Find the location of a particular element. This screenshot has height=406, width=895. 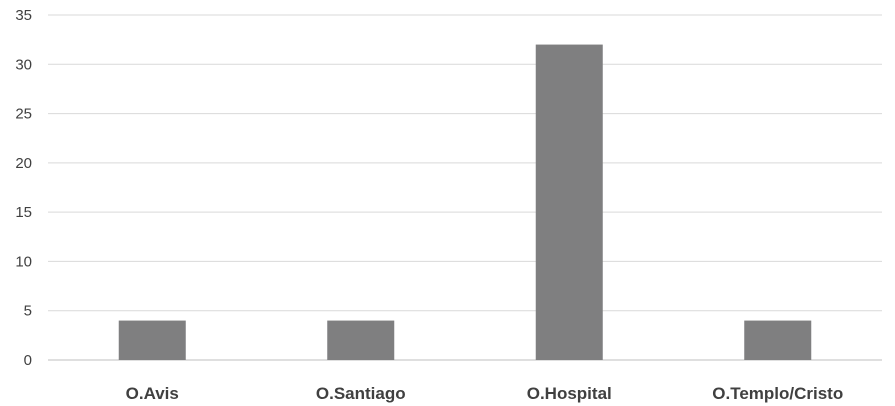

bar-o-avis is located at coordinates (152, 340).